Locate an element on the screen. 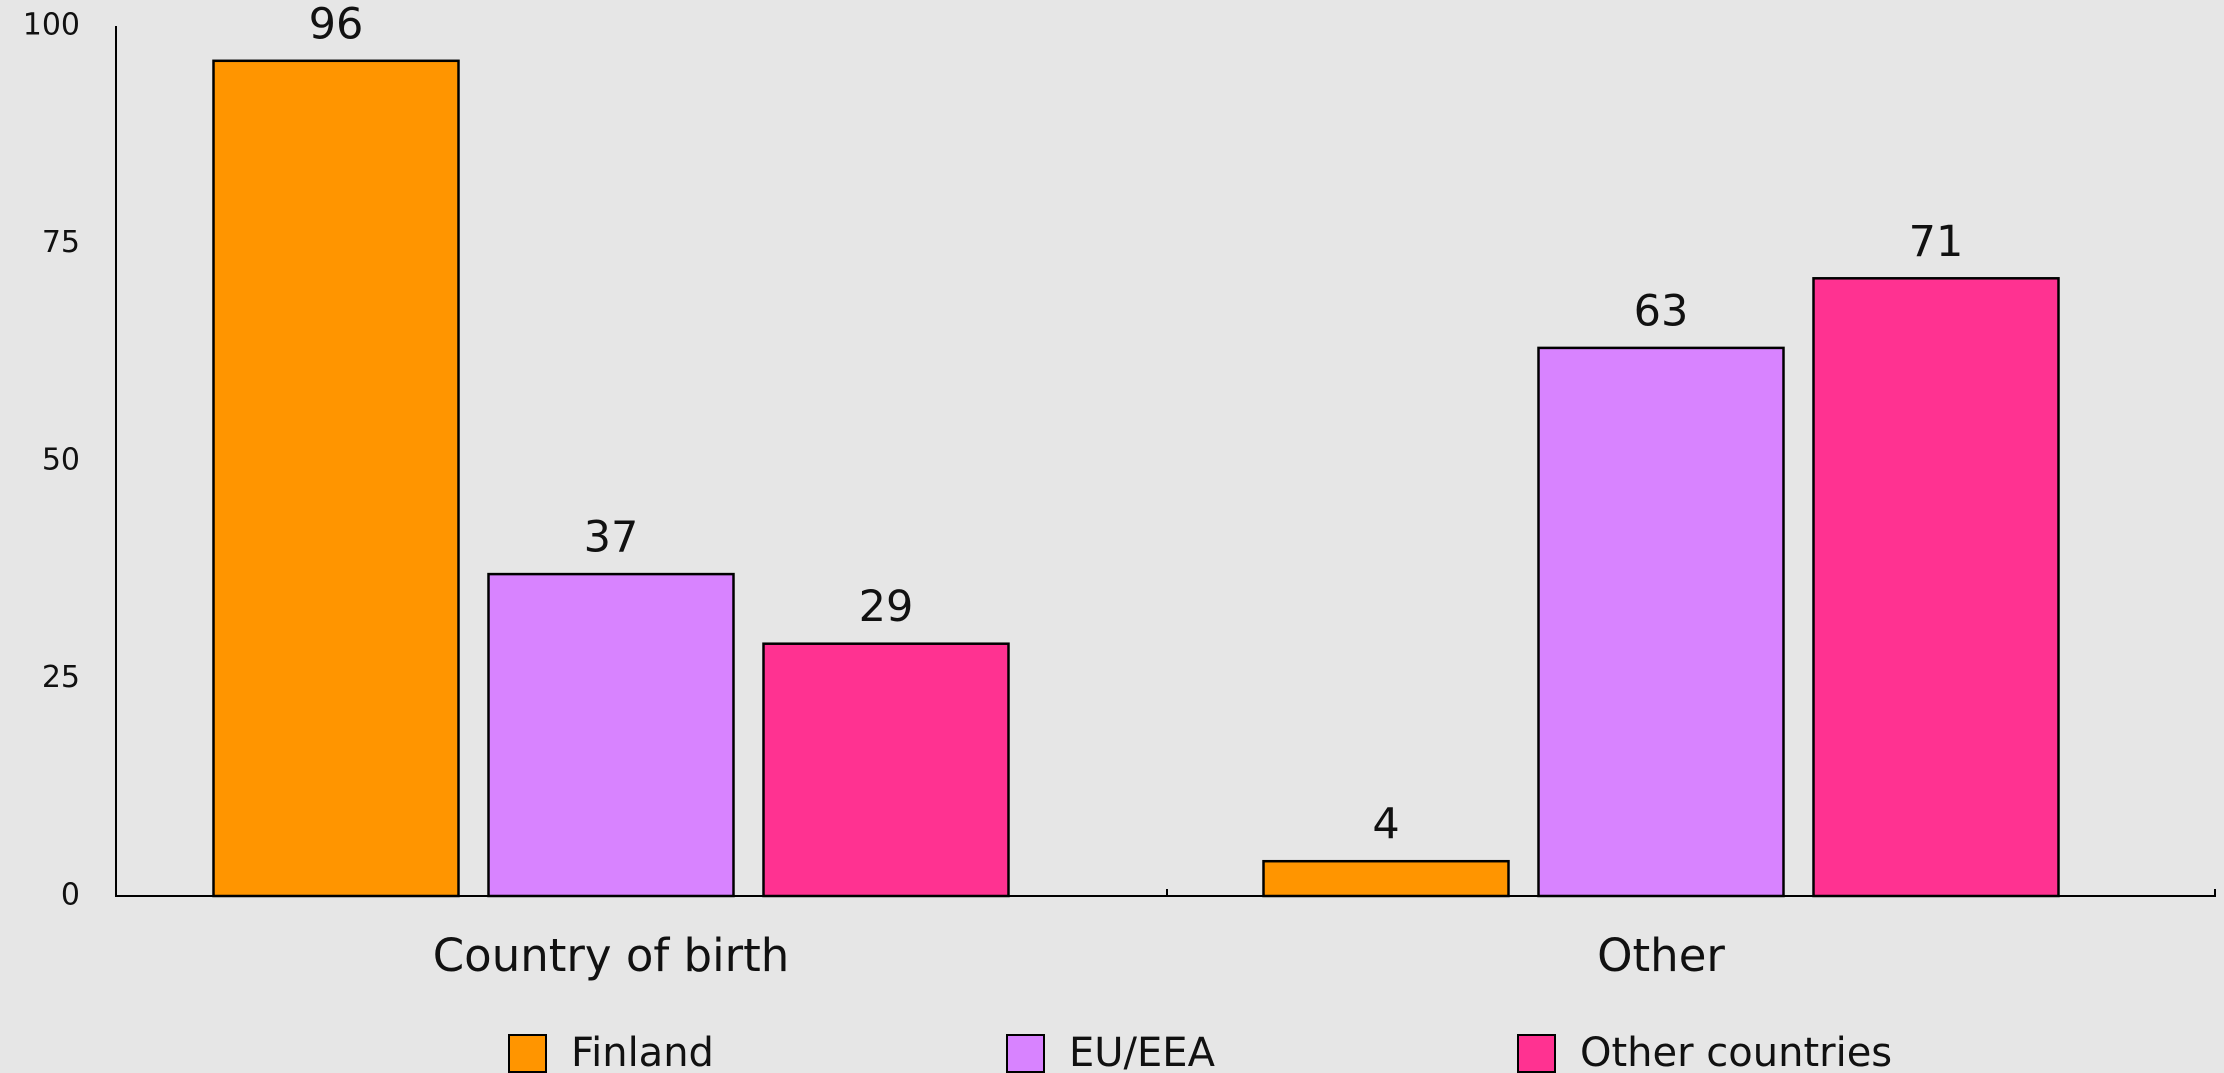 The height and width of the screenshot is (1073, 2224). y-tick-label: 25 is located at coordinates (61, 677).